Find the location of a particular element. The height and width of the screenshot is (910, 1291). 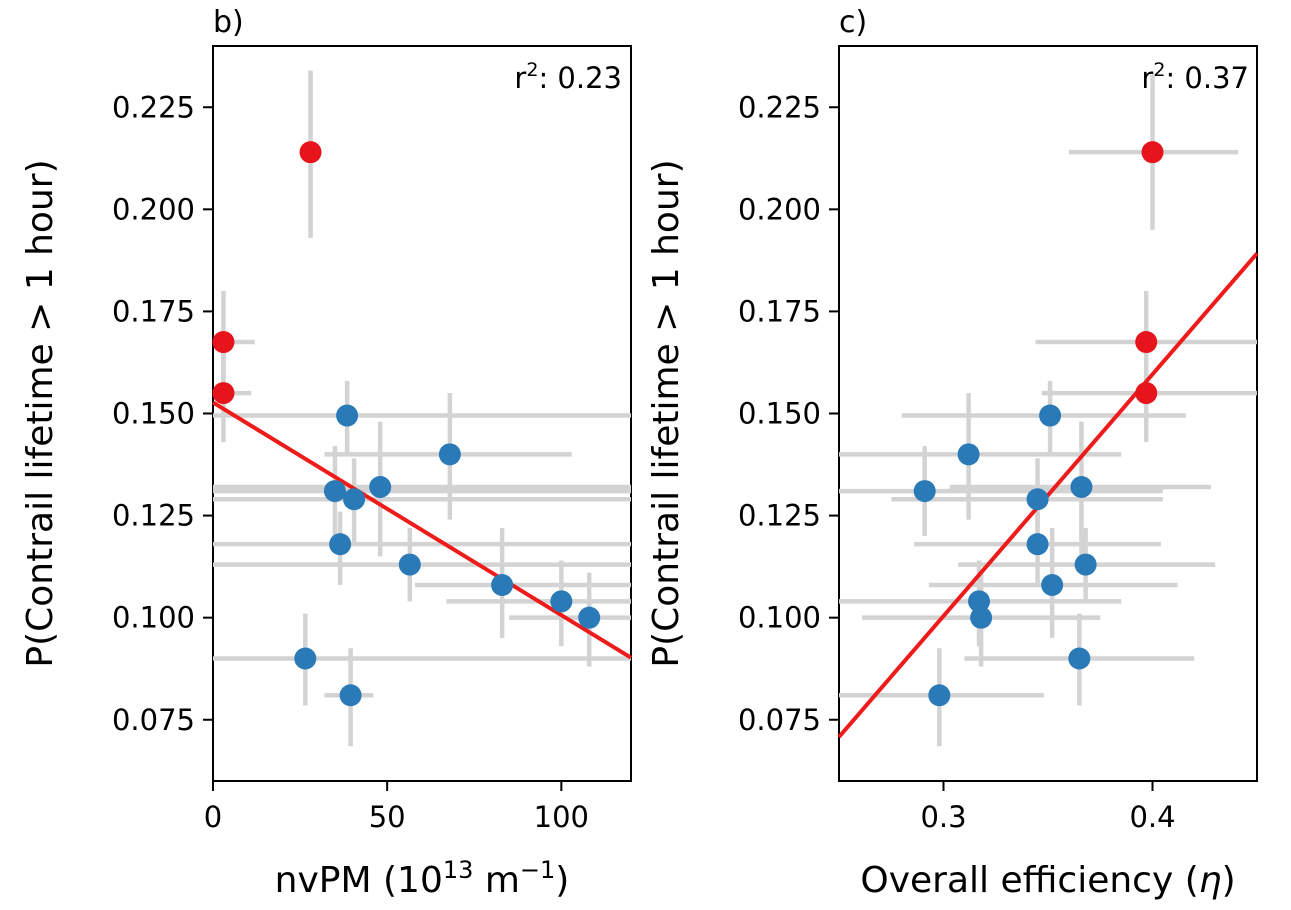

panel-b-fit-line is located at coordinates (422, 530).